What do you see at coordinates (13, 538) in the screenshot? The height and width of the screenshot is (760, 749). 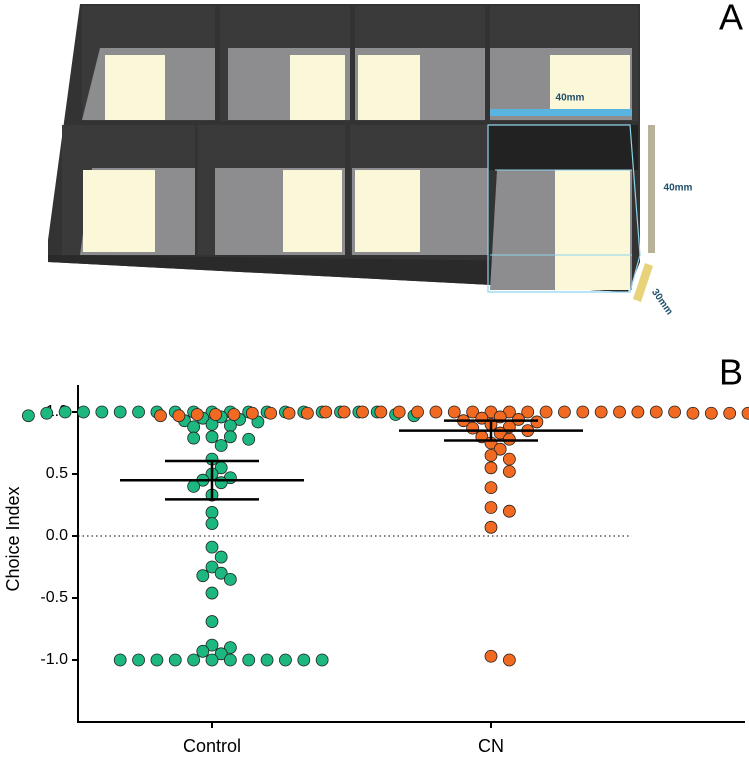 I see `y-axis-label: Choice Index` at bounding box center [13, 538].